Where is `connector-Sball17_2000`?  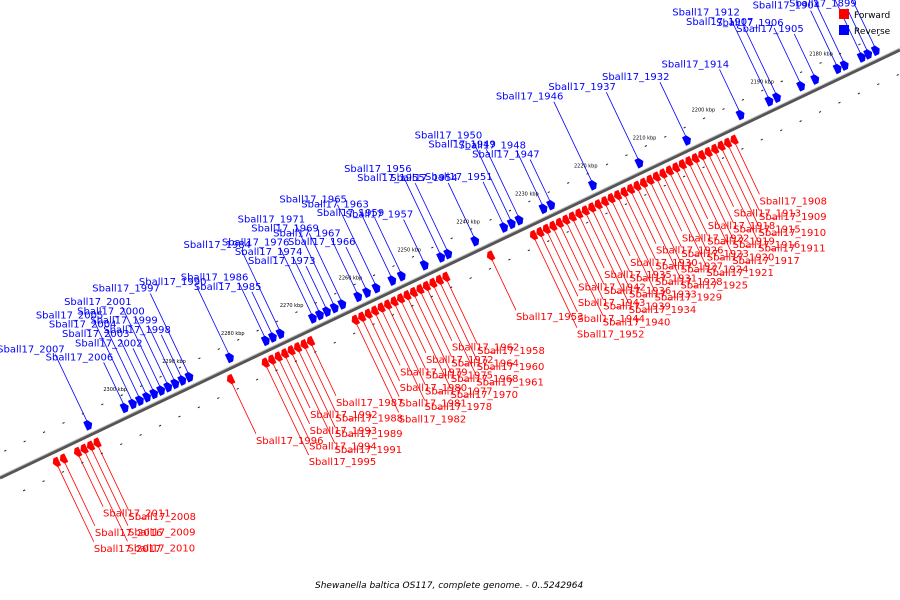 connector-Sball17_2000 is located at coordinates (151, 350).